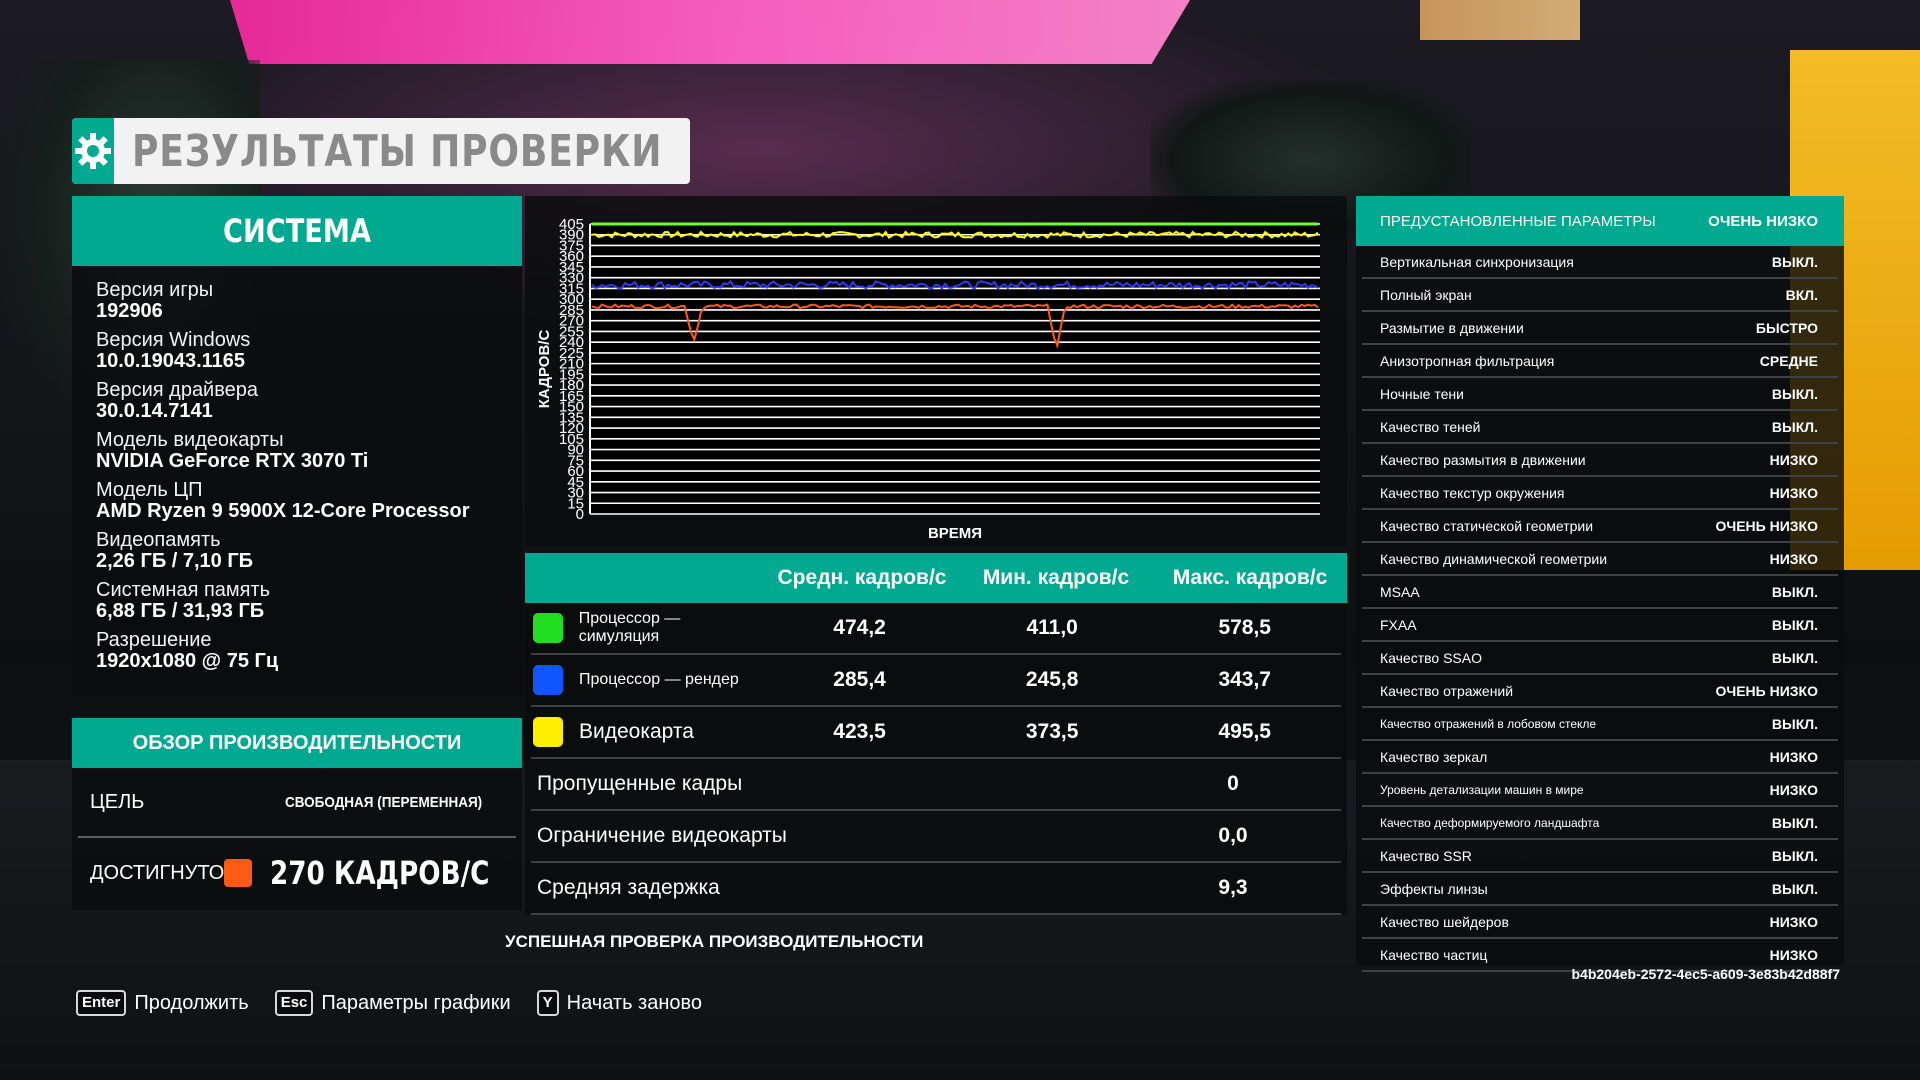 The image size is (1920, 1080). I want to click on stats-extra-row: Пропущенные кадры 0, so click(936, 785).